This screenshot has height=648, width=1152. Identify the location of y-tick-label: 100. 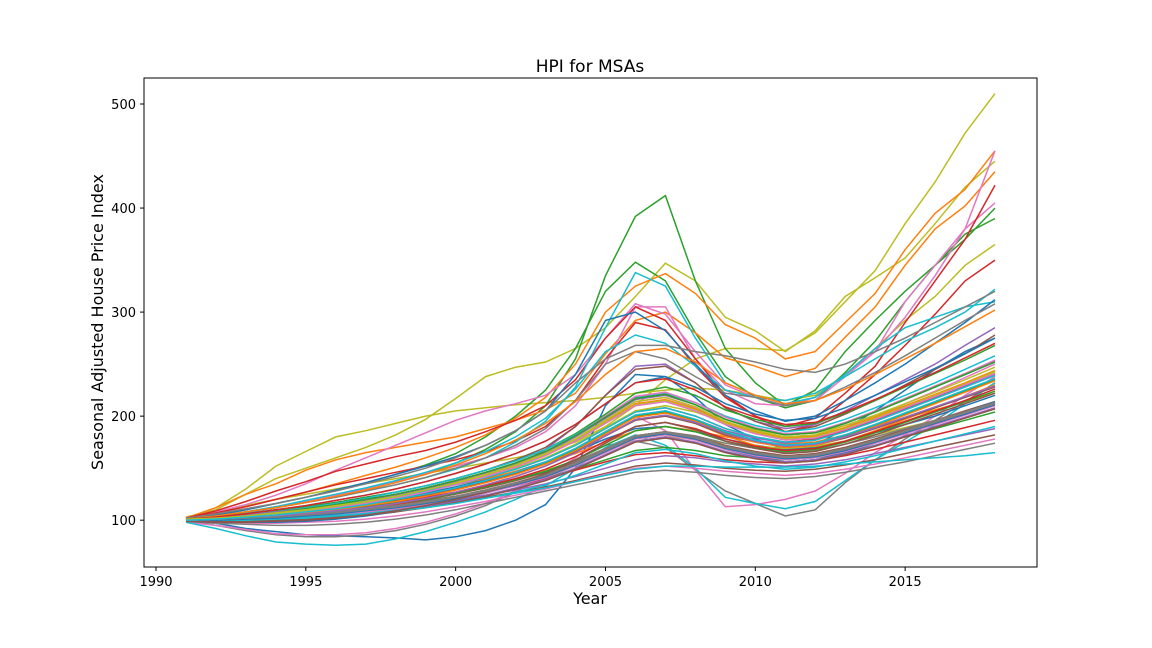
(123, 521).